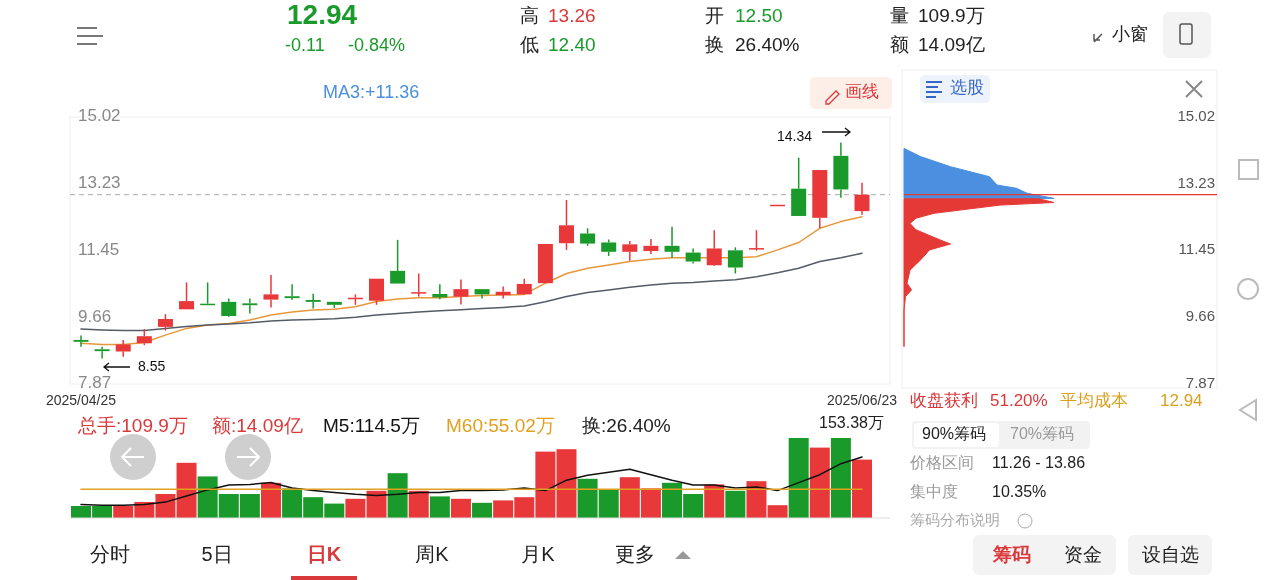 The image size is (1280, 580). Describe the element at coordinates (572, 45) in the screenshot. I see `text: 12.40` at that location.